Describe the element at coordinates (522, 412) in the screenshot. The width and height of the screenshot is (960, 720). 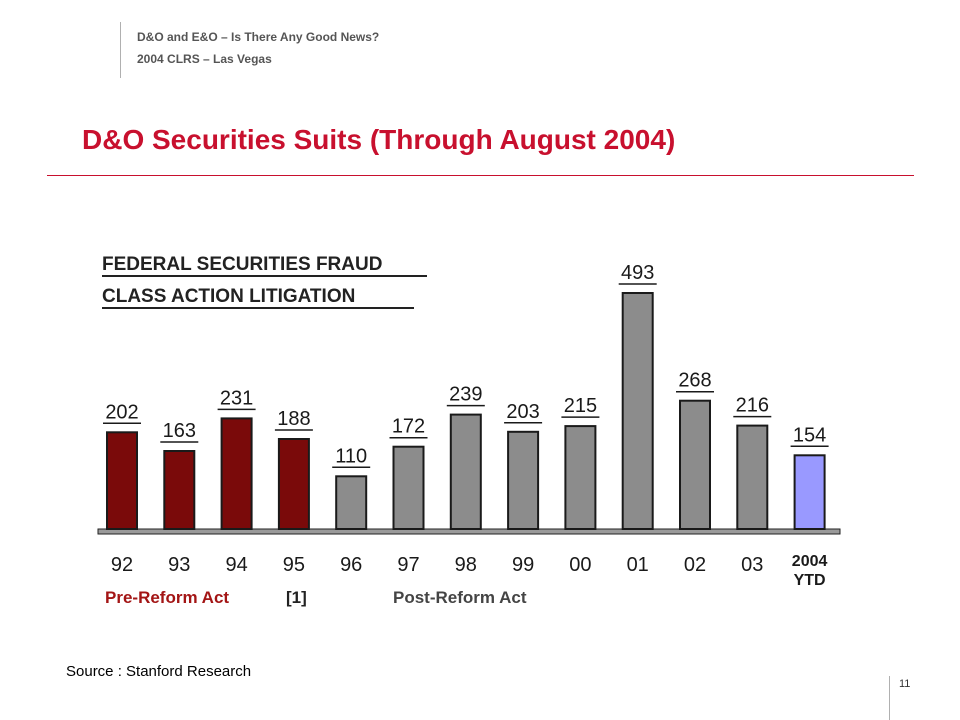
I see `value-label: 203` at that location.